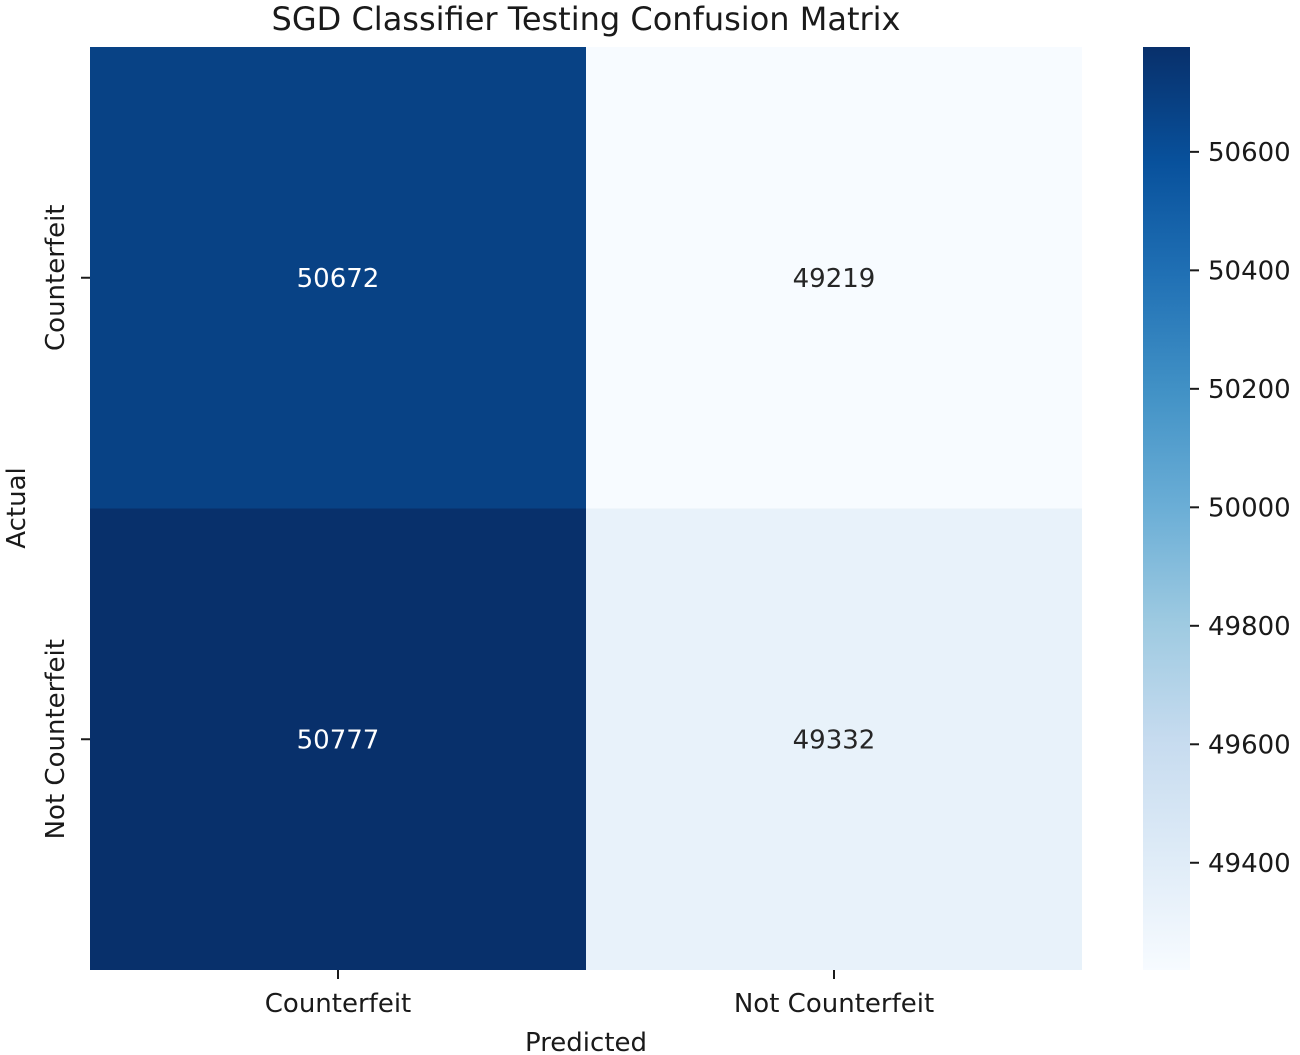  What do you see at coordinates (599, 994) in the screenshot?
I see `x-axis: Counterfeit Not Counterfeit` at bounding box center [599, 994].